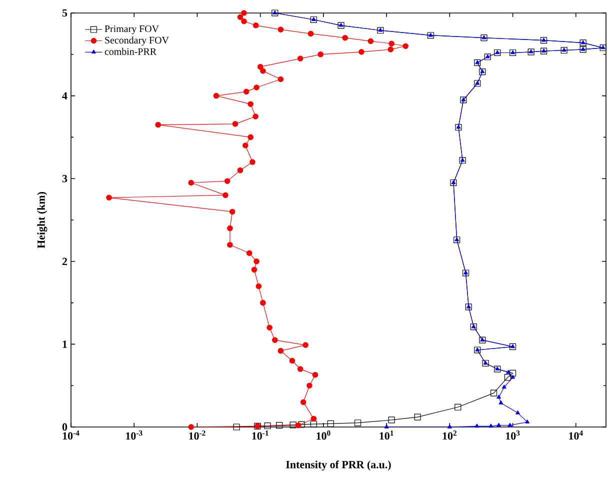 This screenshot has width=608, height=497. Describe the element at coordinates (71, 435) in the screenshot. I see `x-tick-label: 10$^{-4}$` at that location.